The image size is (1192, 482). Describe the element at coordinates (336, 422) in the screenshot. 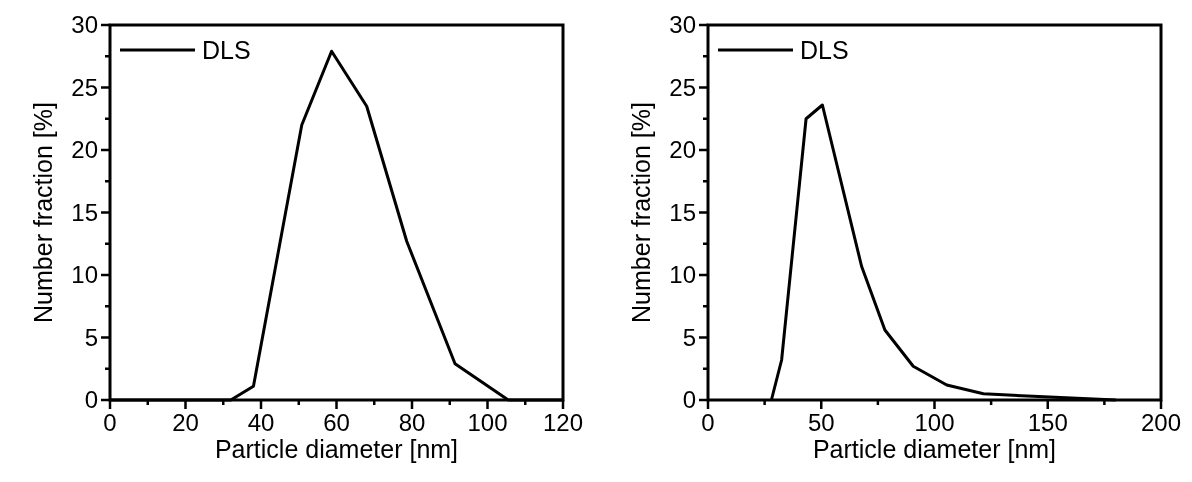

I see `x-tick-label: 60` at that location.